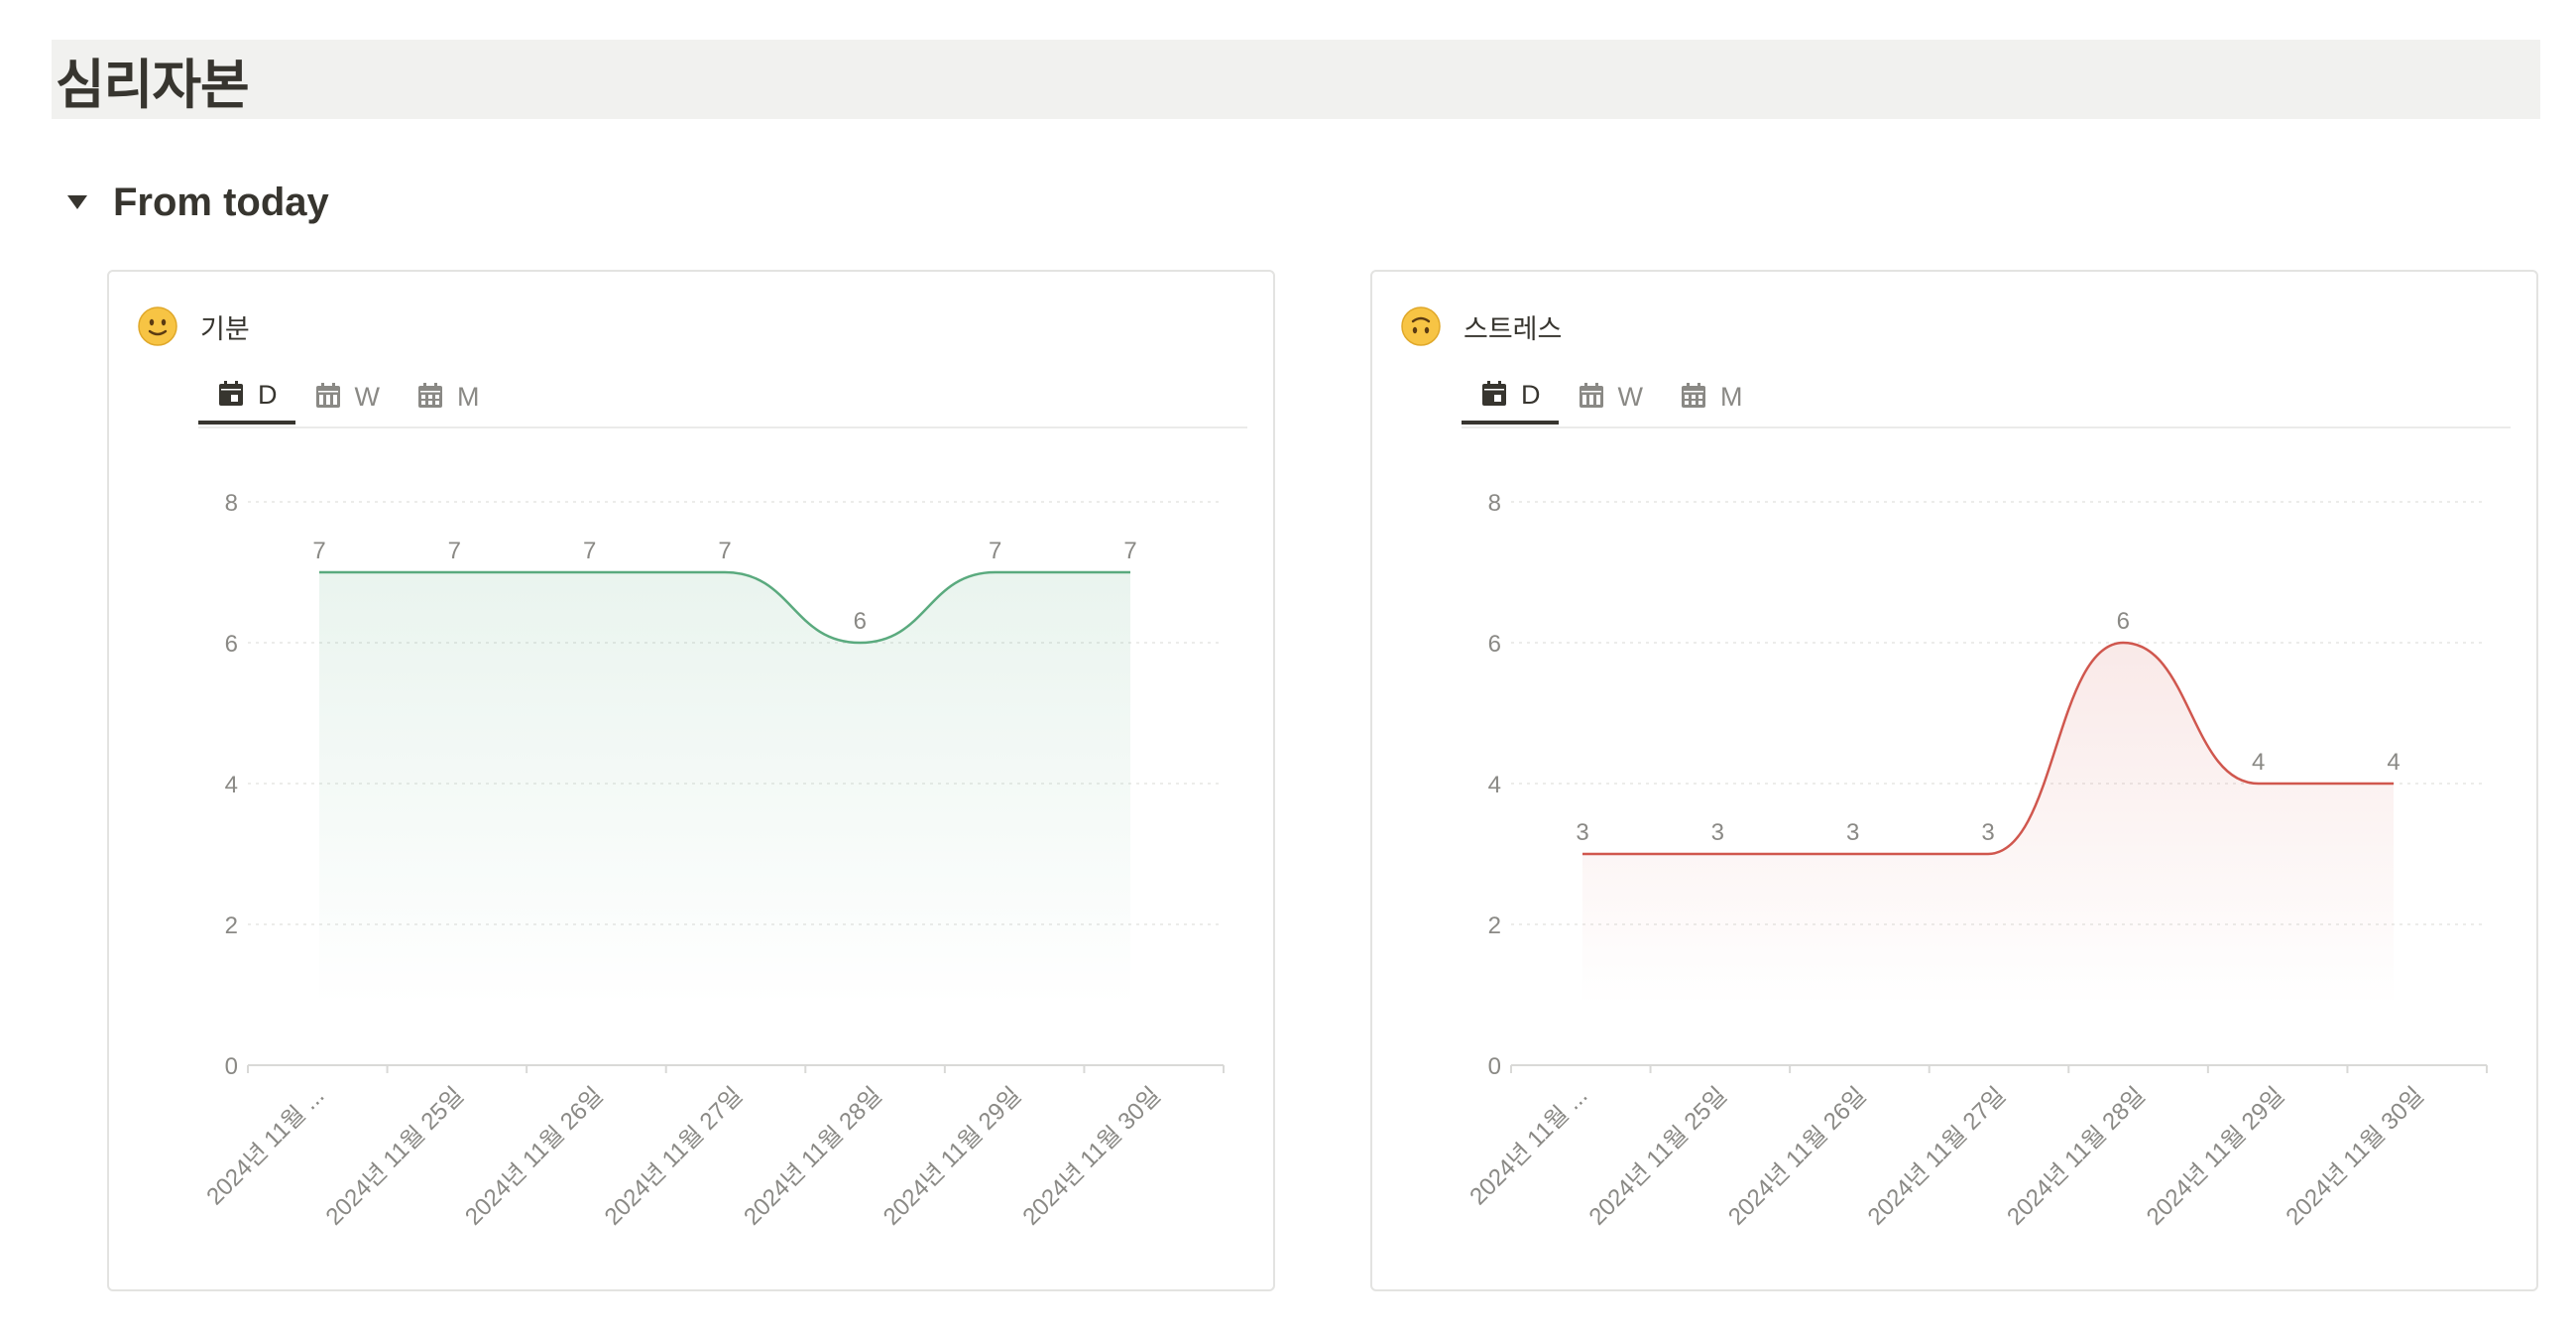 Image resolution: width=2576 pixels, height=1335 pixels. I want to click on triangle-down-icon, so click(77, 202).